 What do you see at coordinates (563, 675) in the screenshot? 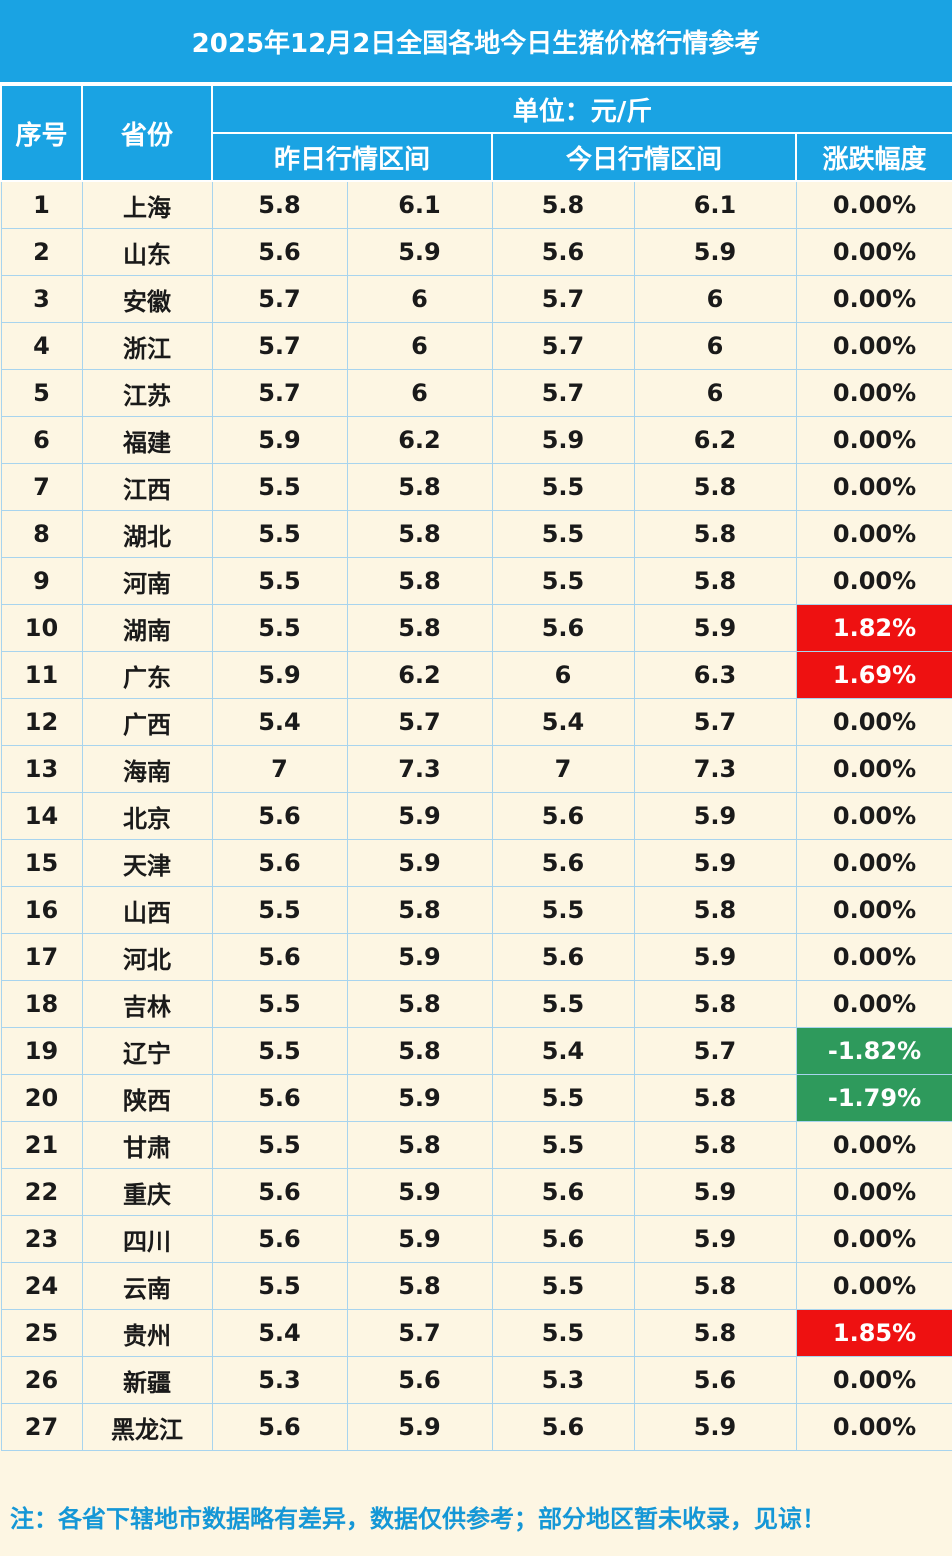
I see `cell-today-low: 6` at bounding box center [563, 675].